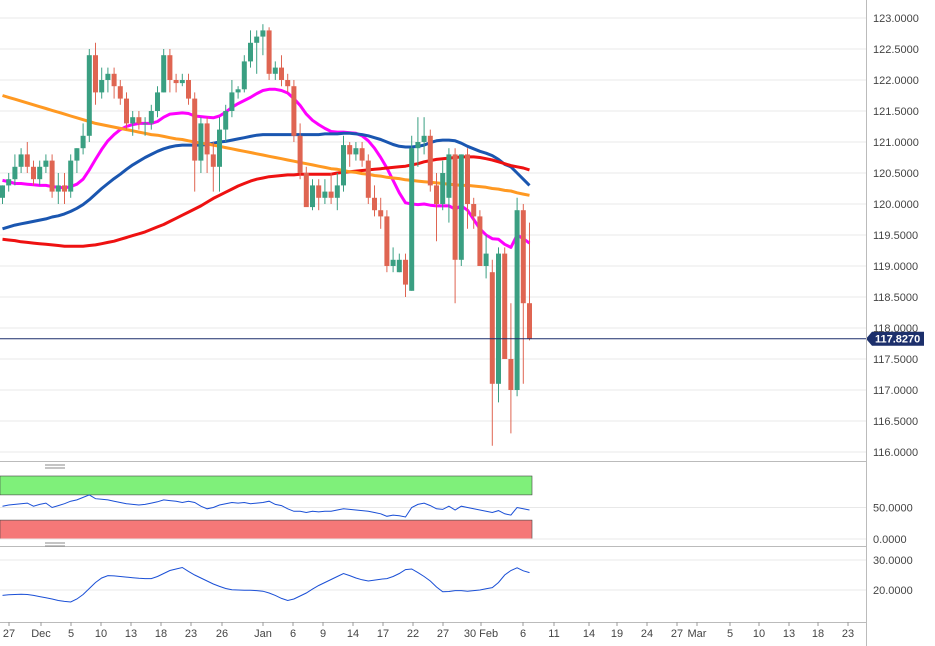 The width and height of the screenshot is (935, 646). I want to click on price-tick-label: 118.0000, so click(895, 329).